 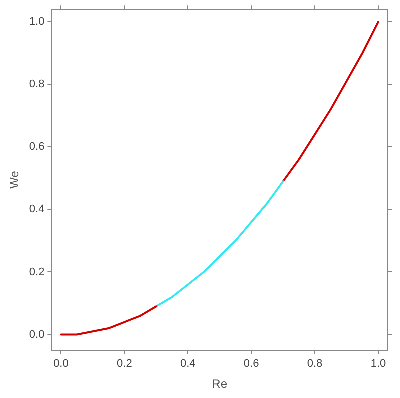 What do you see at coordinates (188, 364) in the screenshot?
I see `x-tick-label: 0.4` at bounding box center [188, 364].